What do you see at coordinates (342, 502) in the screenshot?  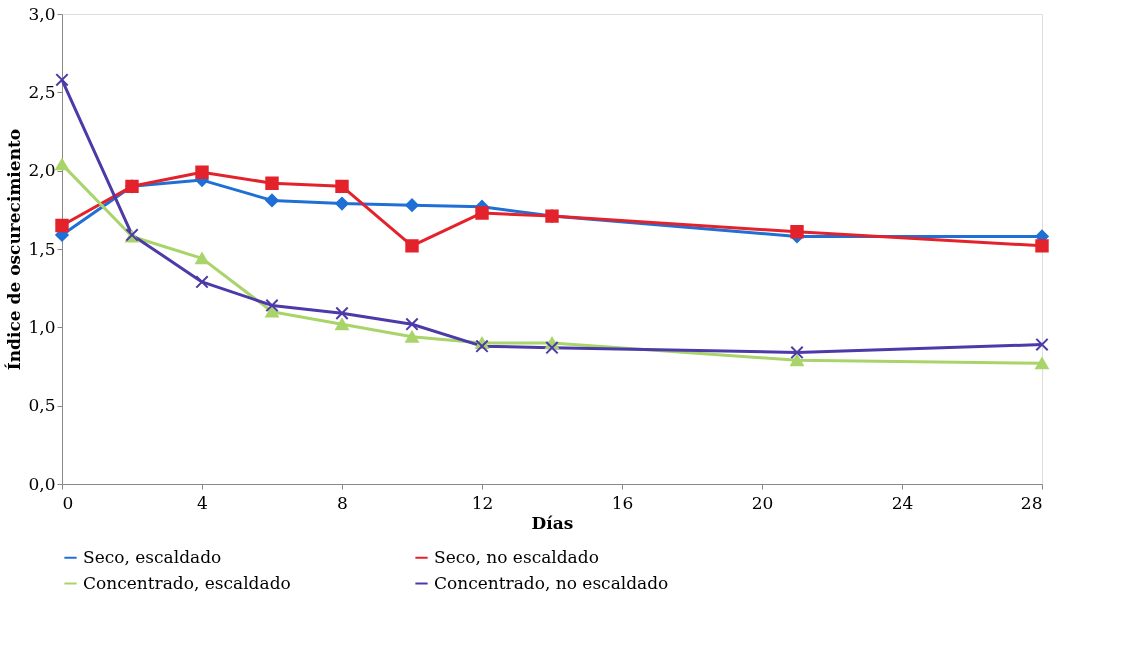 I see `x-tick-label: 8` at bounding box center [342, 502].